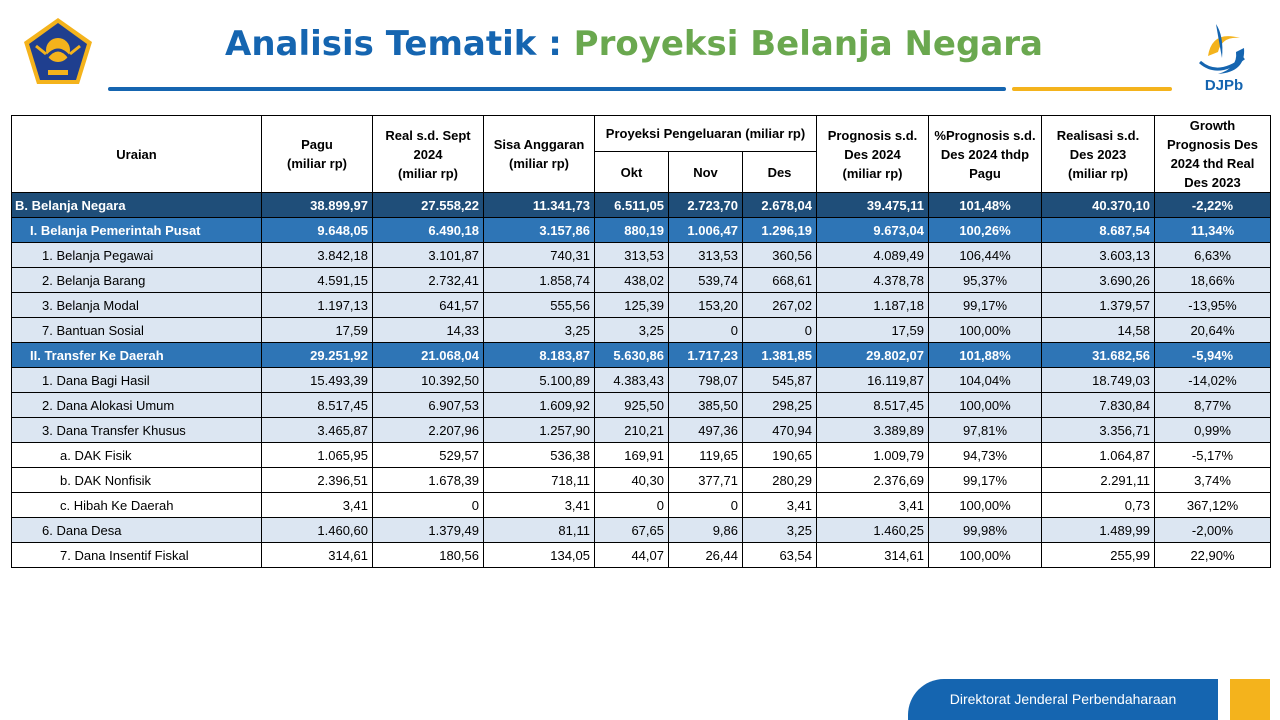 The height and width of the screenshot is (720, 1280). What do you see at coordinates (985, 280) in the screenshot?
I see `cell-value: 95,37%` at bounding box center [985, 280].